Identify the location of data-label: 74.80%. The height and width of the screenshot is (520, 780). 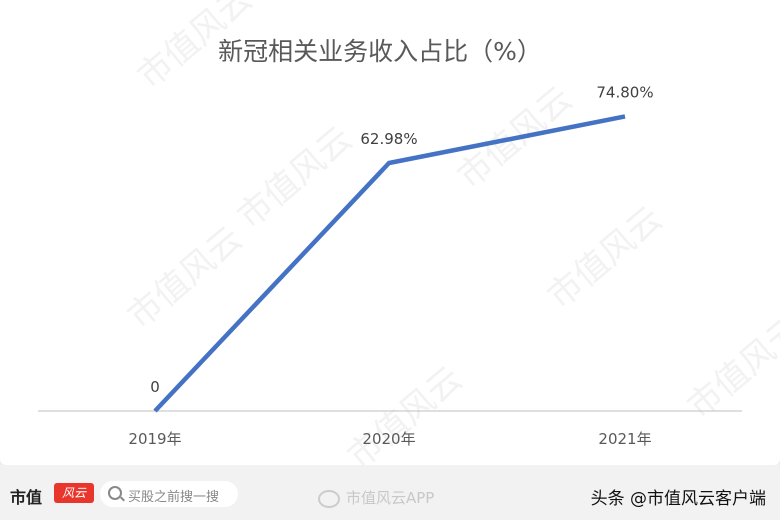
(624, 92).